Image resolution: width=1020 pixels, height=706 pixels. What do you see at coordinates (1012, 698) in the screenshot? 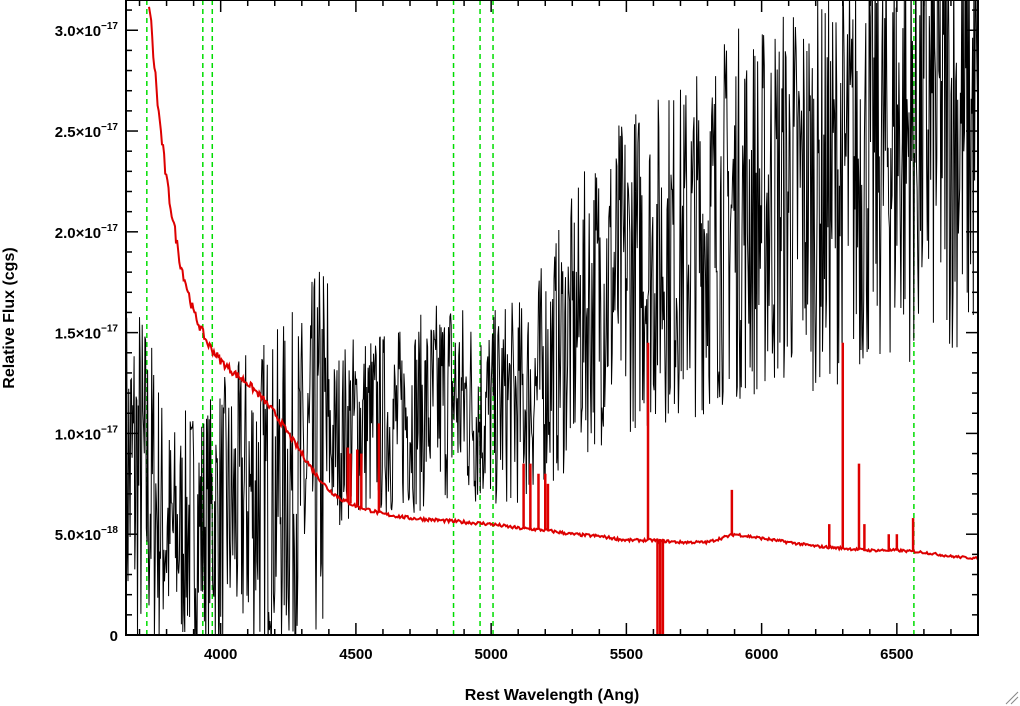
I see `resize-grip-icon` at bounding box center [1012, 698].